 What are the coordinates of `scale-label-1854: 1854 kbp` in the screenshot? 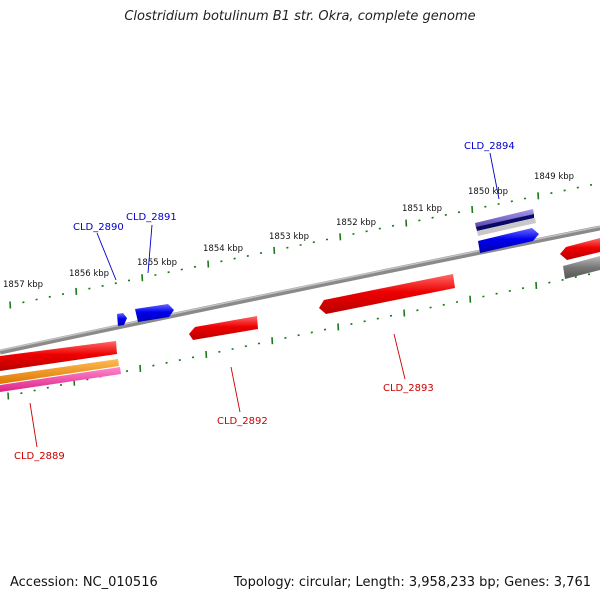 It's located at (223, 249).